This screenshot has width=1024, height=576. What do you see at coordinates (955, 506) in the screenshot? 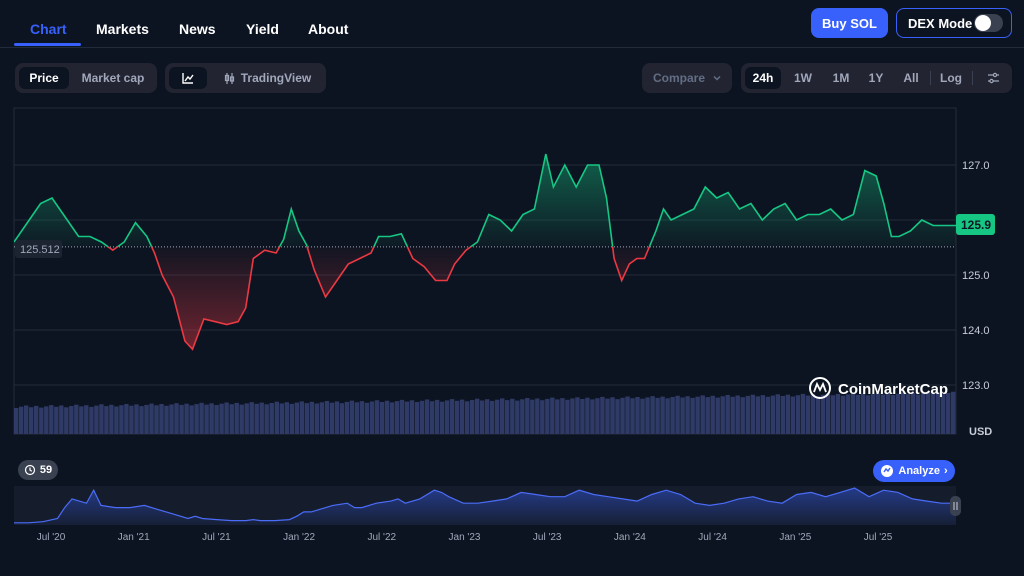
I see `navigator-handle` at bounding box center [955, 506].